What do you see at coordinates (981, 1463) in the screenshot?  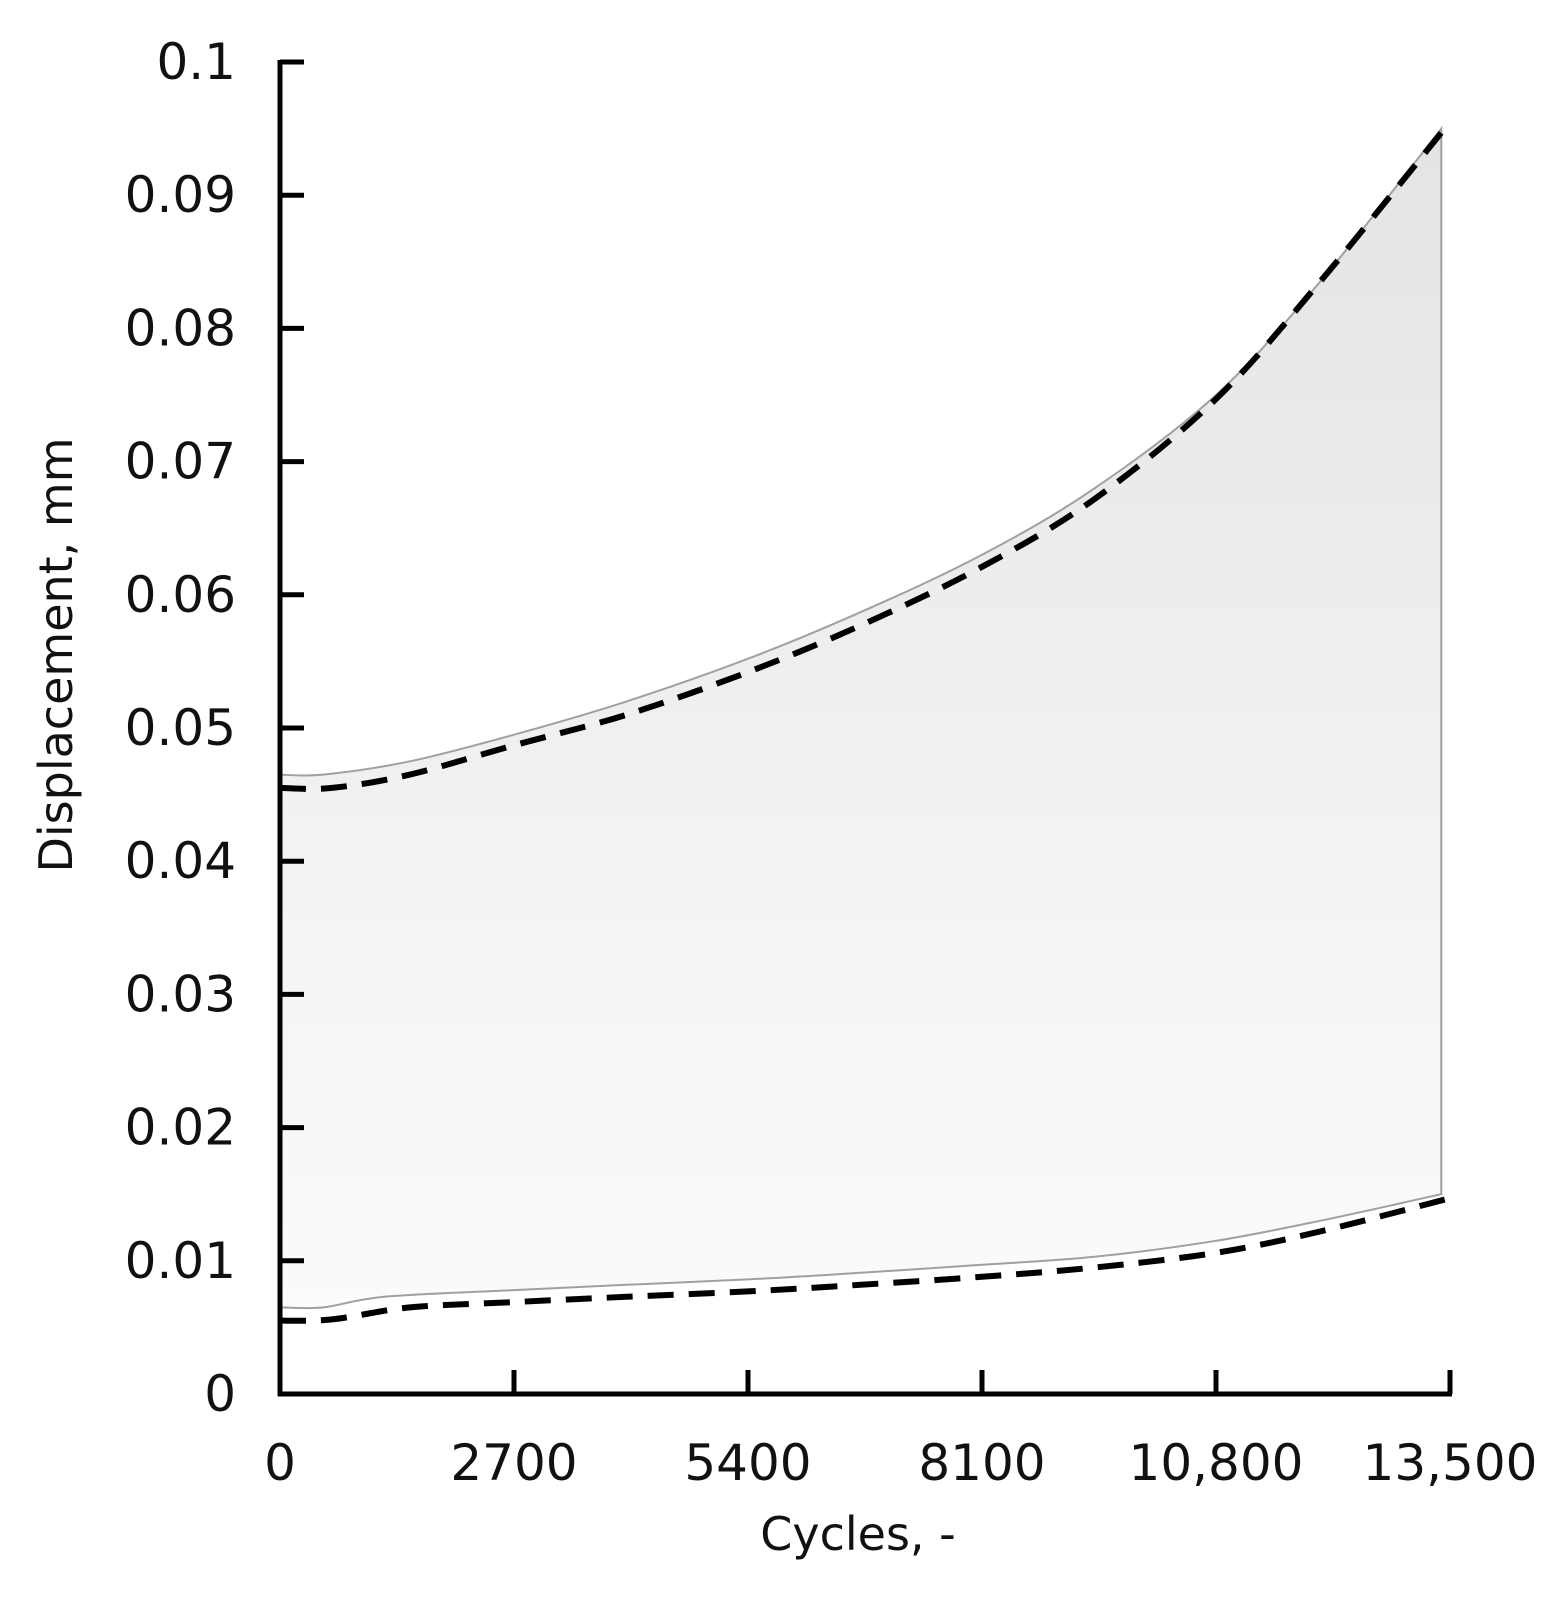 I see `x-tick-label: 8100` at bounding box center [981, 1463].